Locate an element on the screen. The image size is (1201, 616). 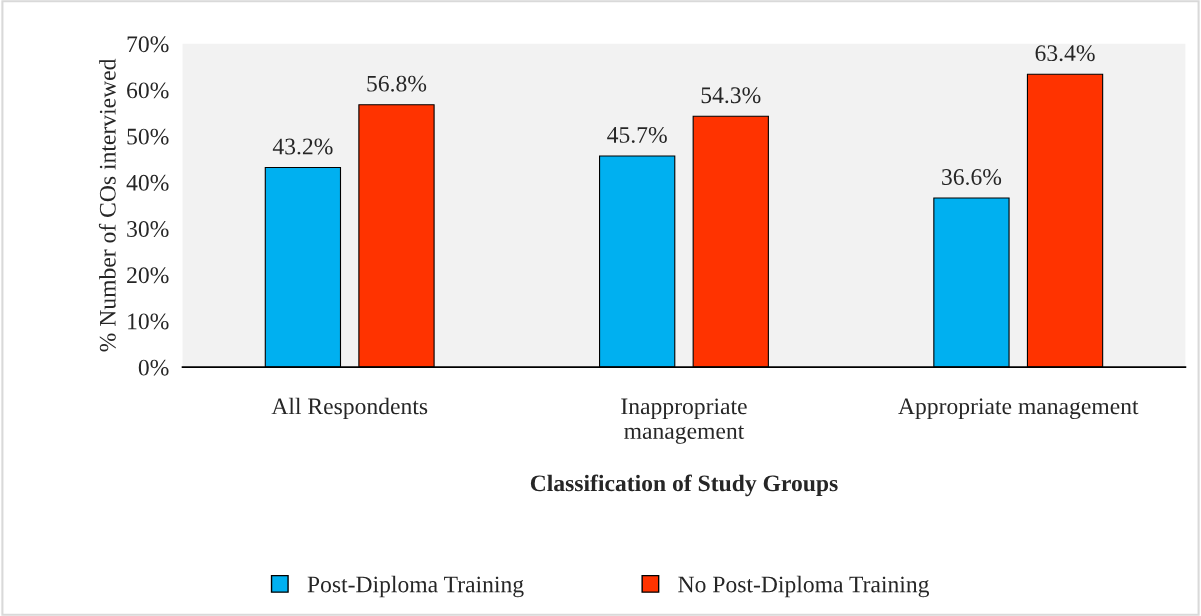
y-axis-title: % Number of COs interviewed is located at coordinates (107, 205).